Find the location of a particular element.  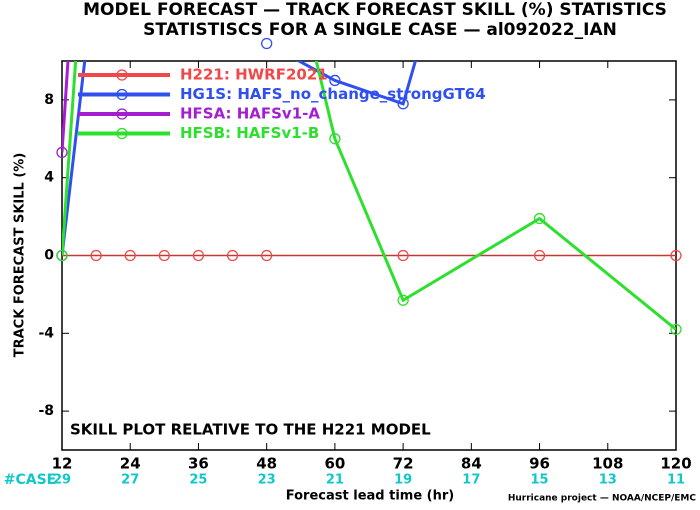

x-tick-label: 84 is located at coordinates (471, 464).